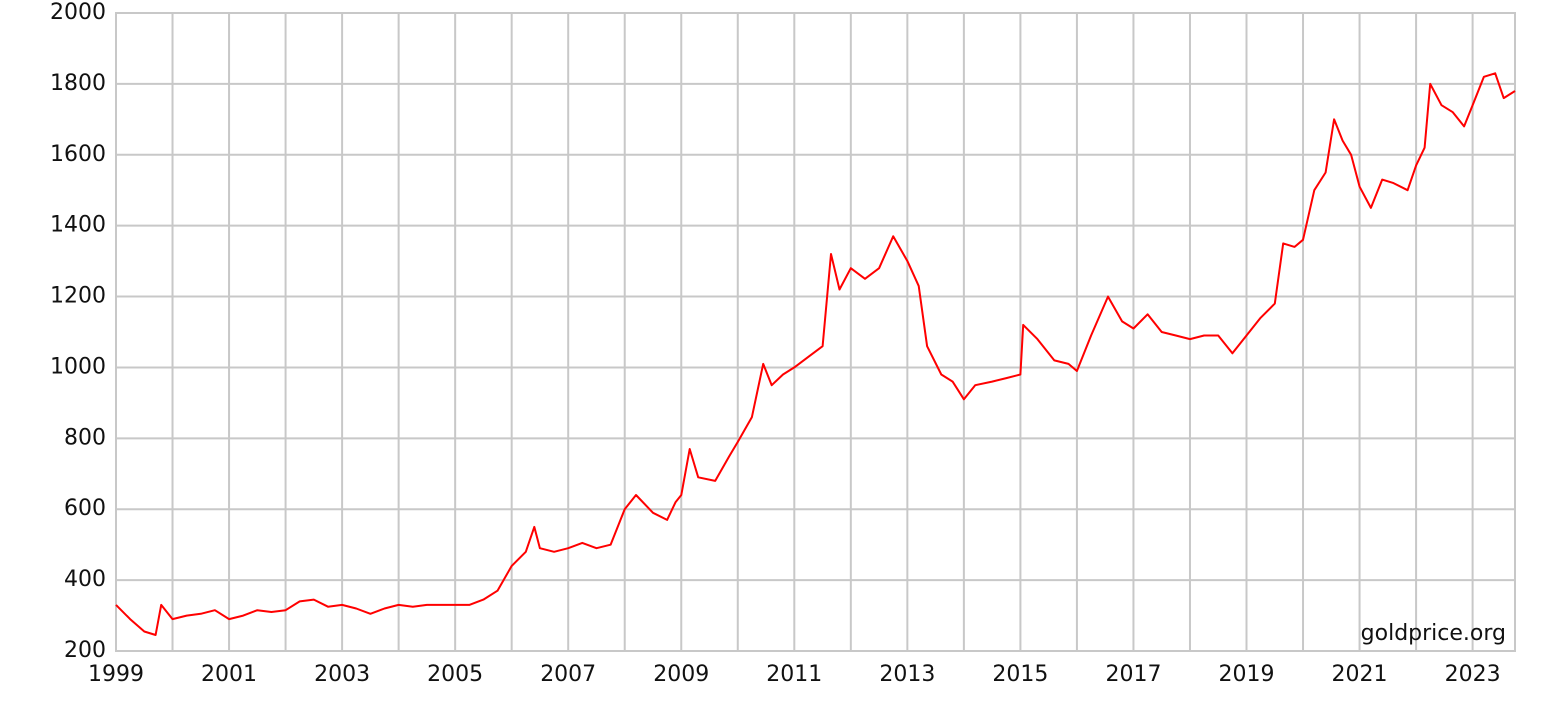 The image size is (1549, 710). I want to click on y-tick-label: 1200, so click(78, 296).